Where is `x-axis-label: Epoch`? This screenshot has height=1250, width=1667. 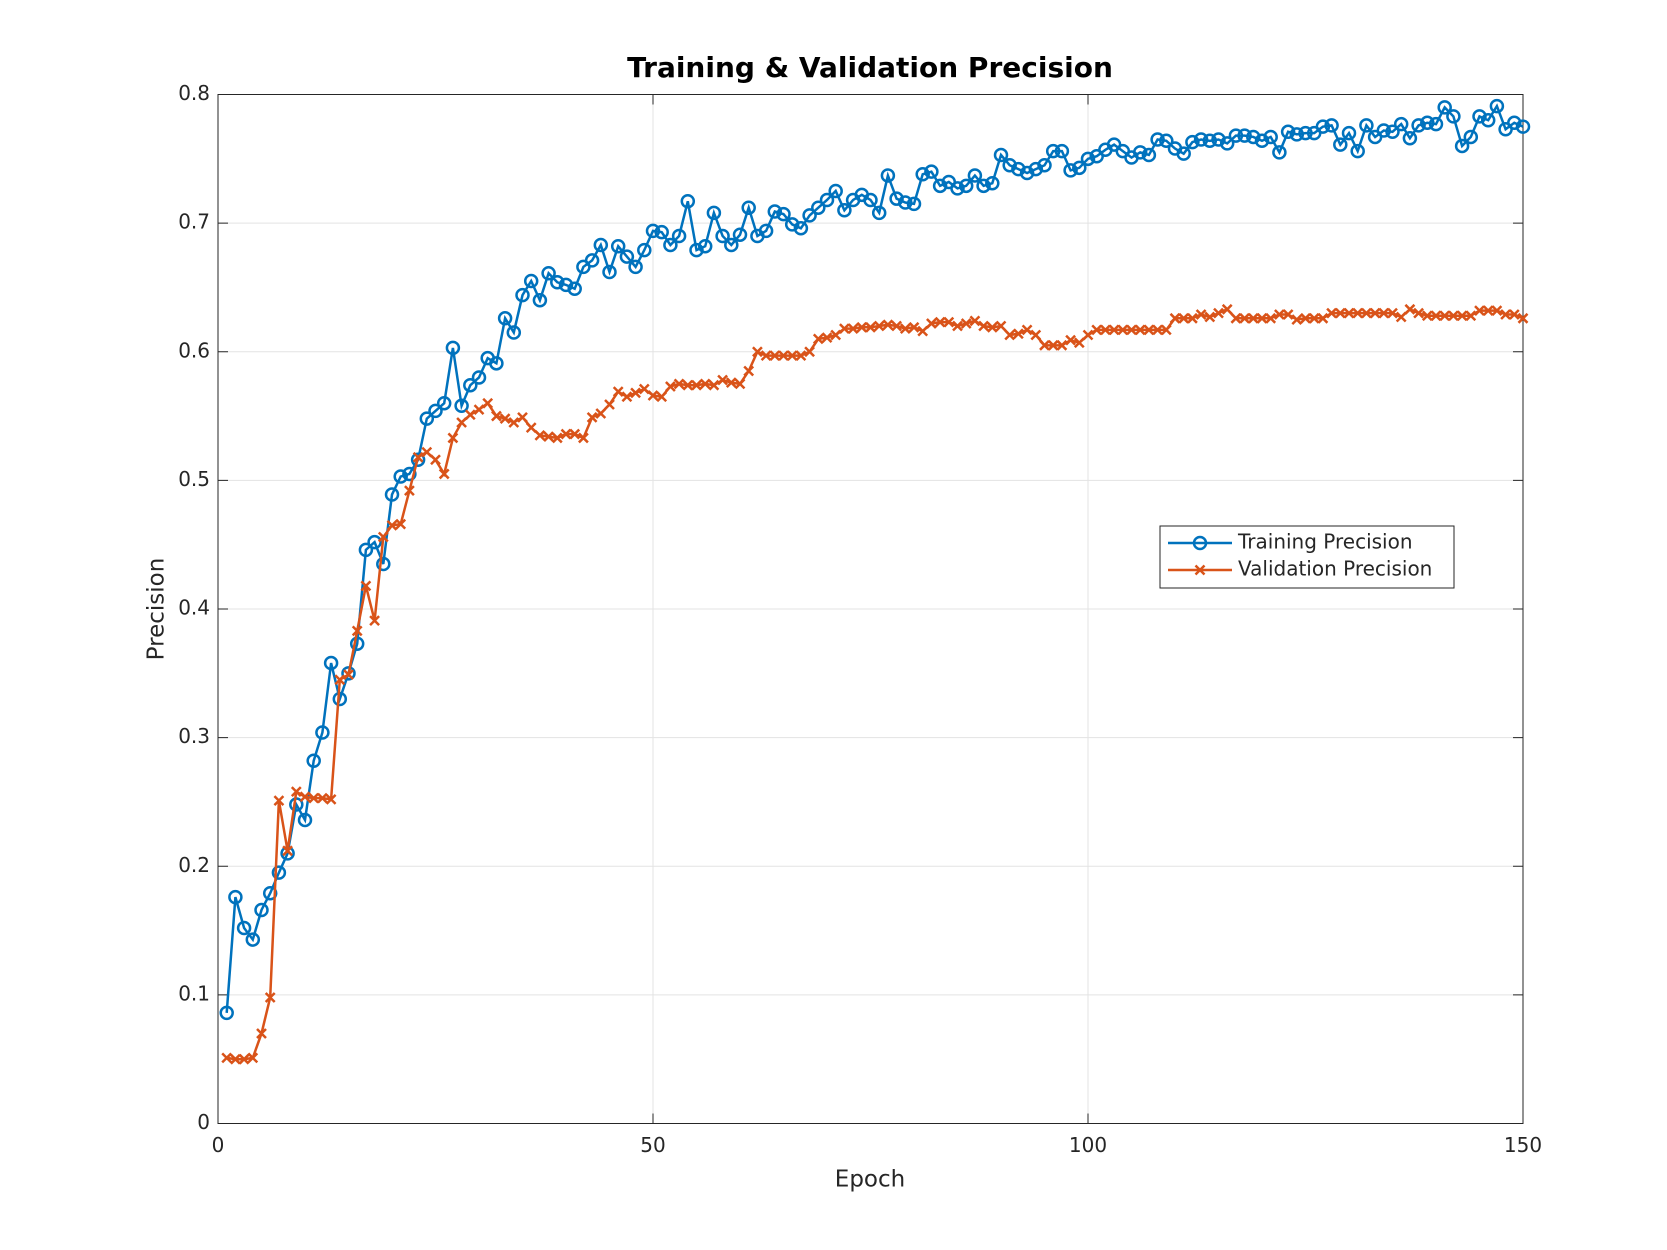
x-axis-label: Epoch is located at coordinates (870, 1180).